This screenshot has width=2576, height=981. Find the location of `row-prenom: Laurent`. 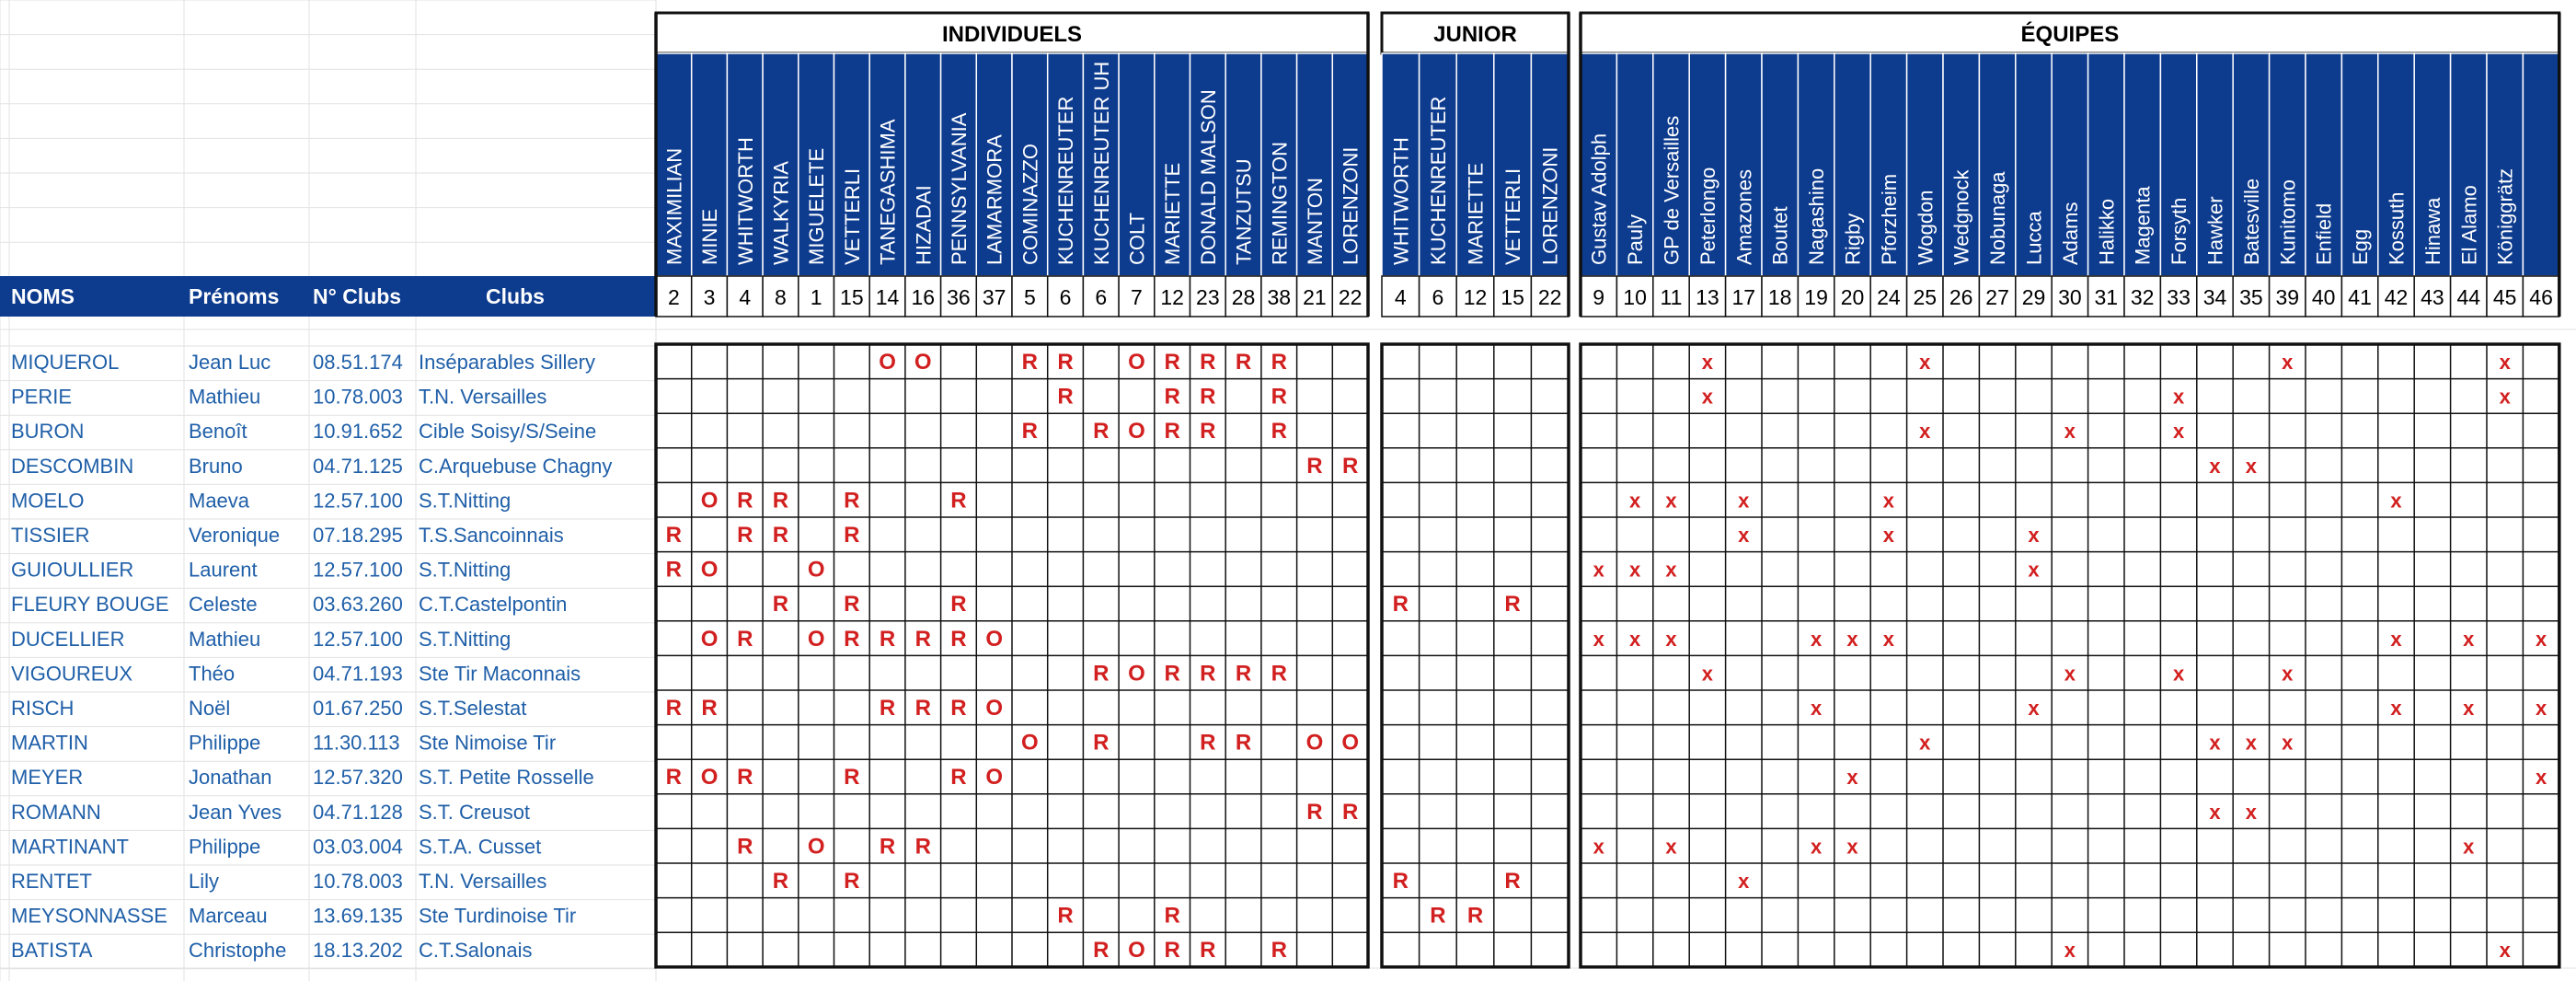

row-prenom: Laurent is located at coordinates (223, 570).